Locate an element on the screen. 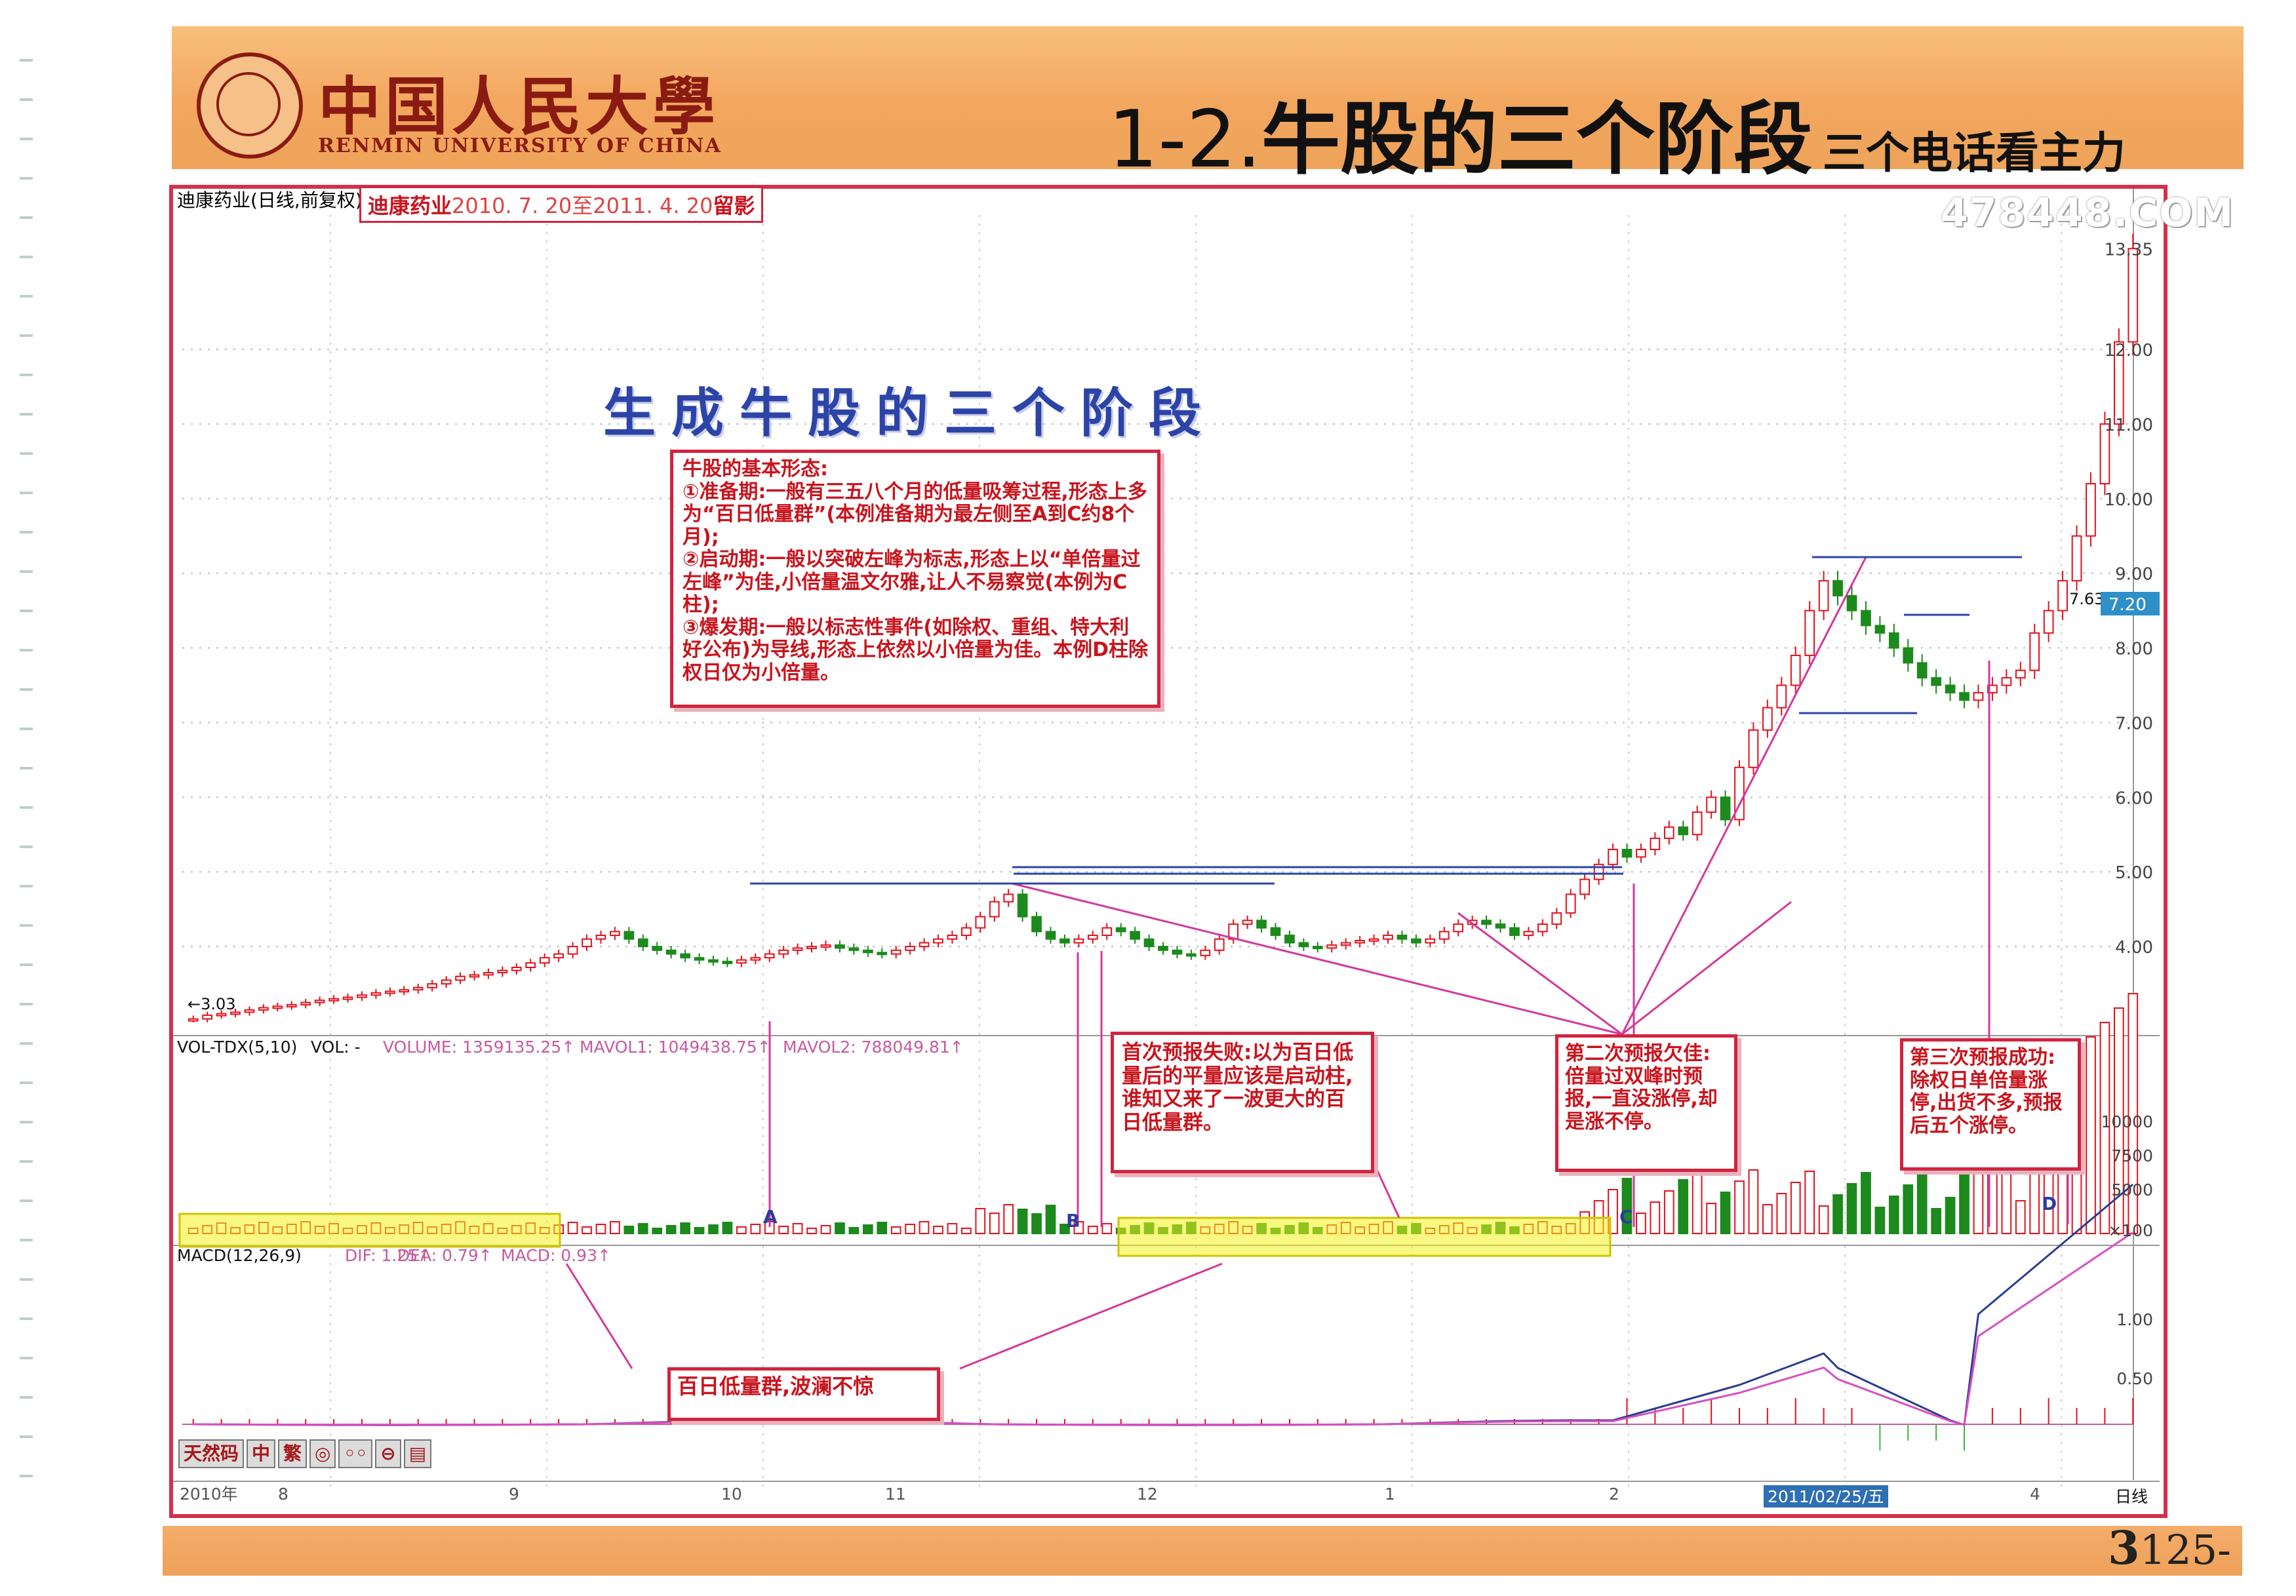  note-basic-line: 牛股的基本形态: is located at coordinates (755, 468).